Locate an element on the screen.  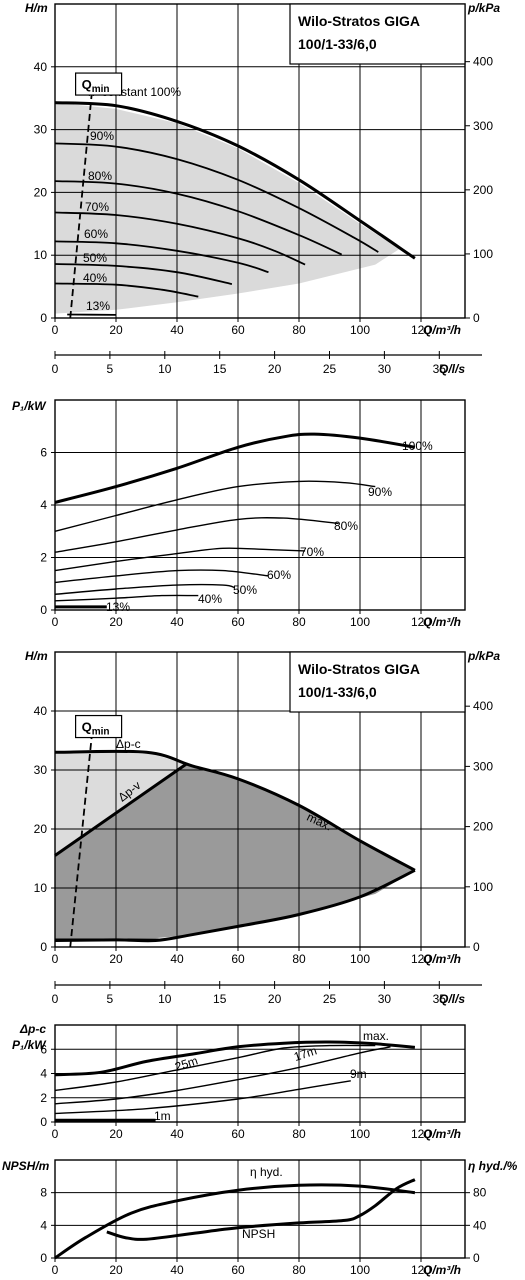
speed-curve-nconstant100 is located at coordinates (235, 180).